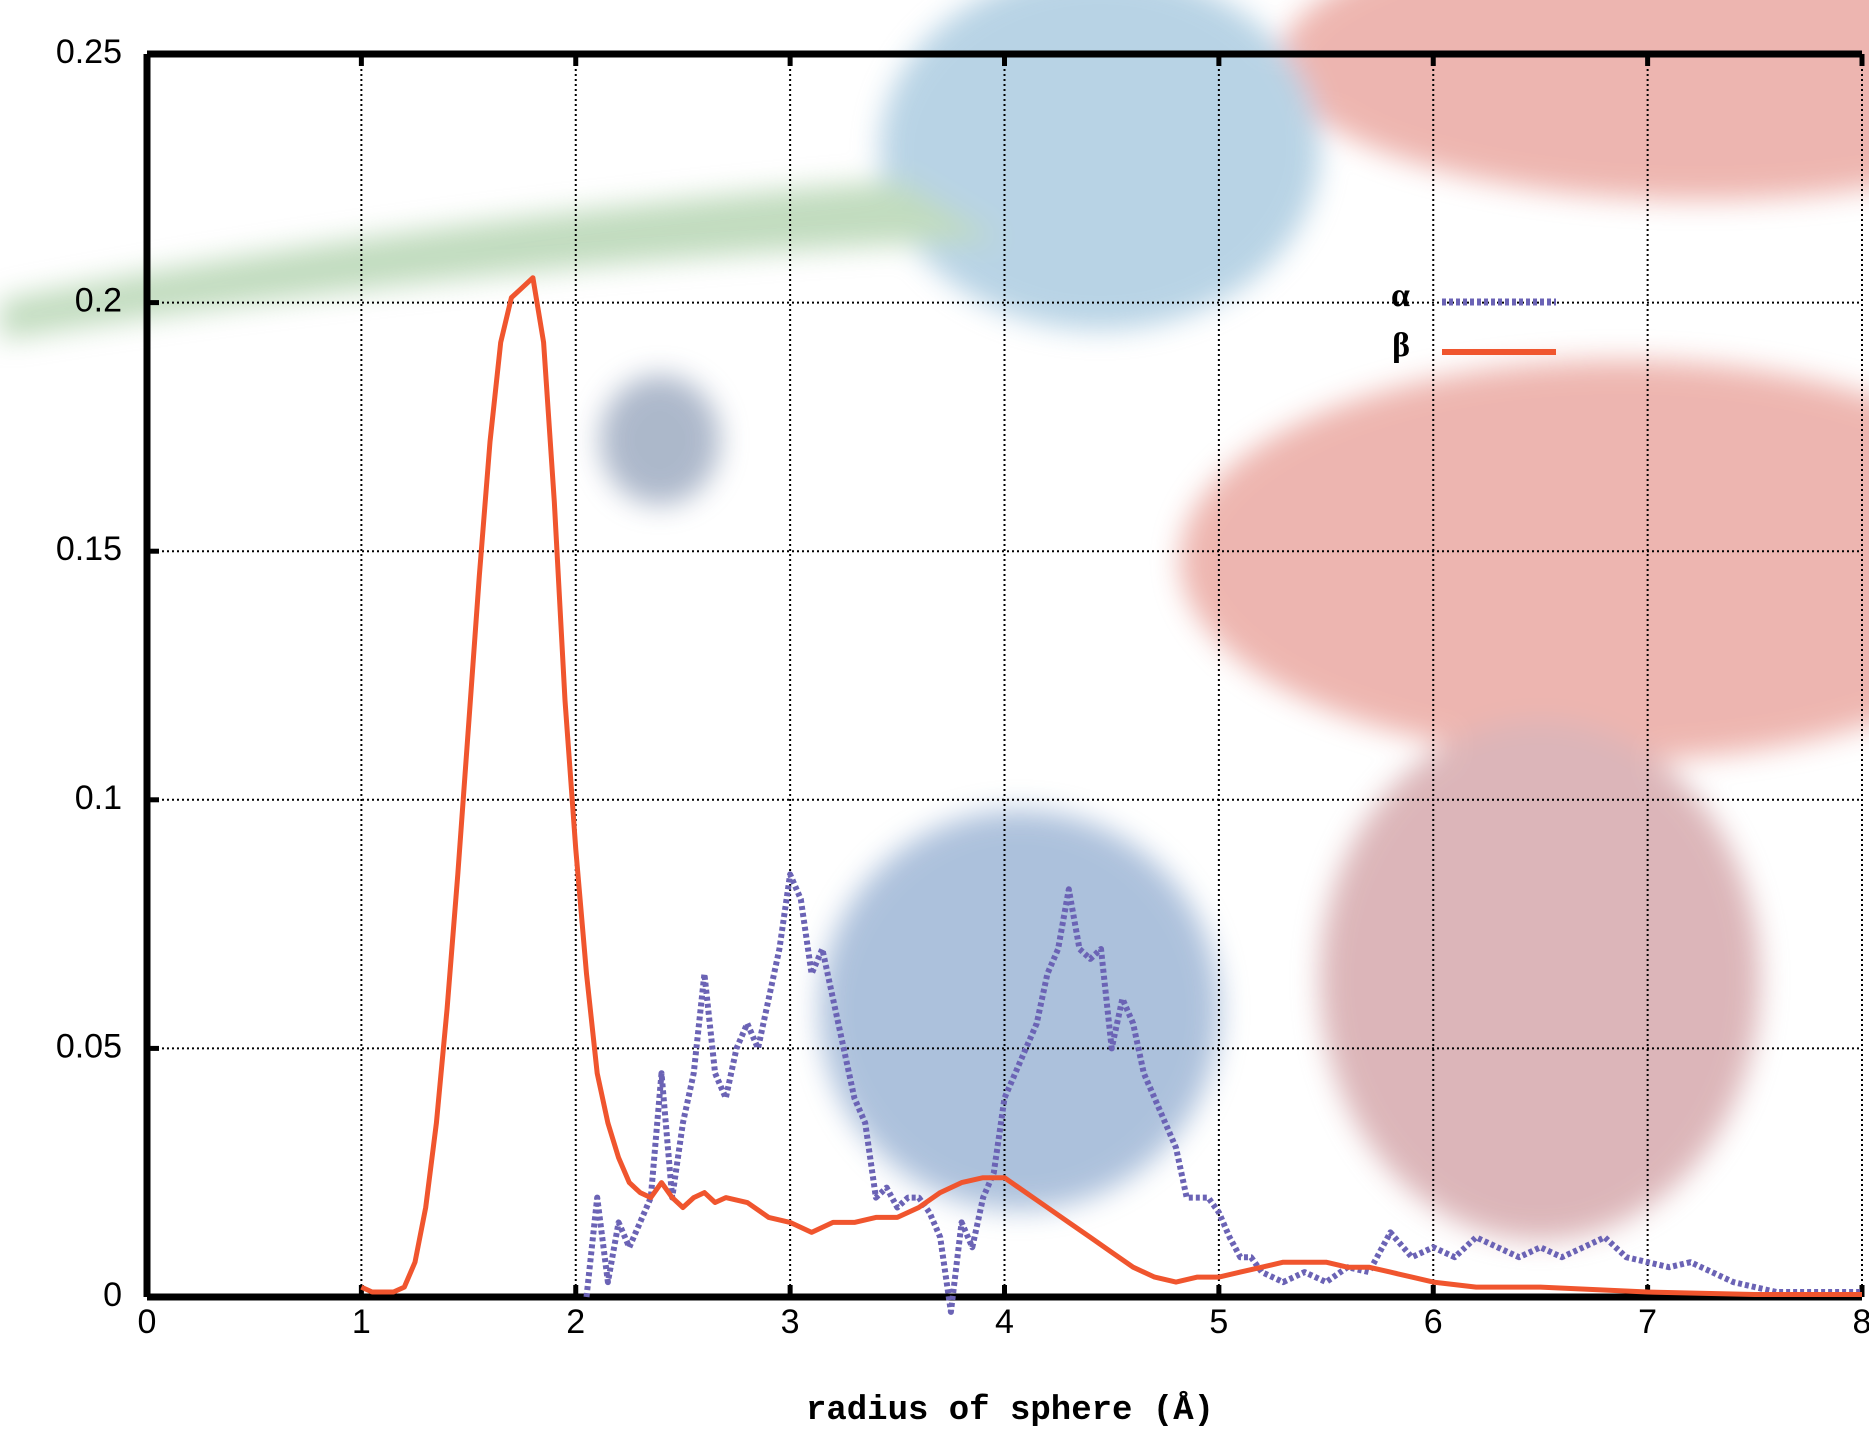 The image size is (1869, 1429). Describe the element at coordinates (1401, 345) in the screenshot. I see `legend-label: β` at that location.